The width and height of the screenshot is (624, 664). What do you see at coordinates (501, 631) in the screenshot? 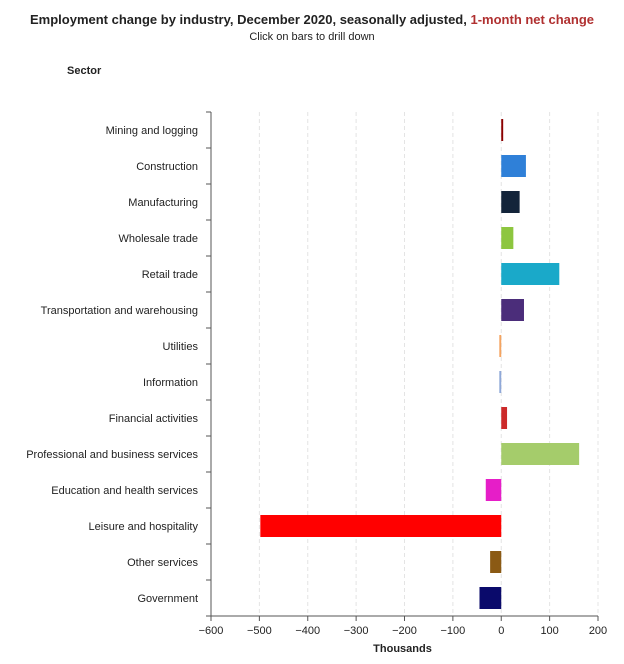
I see `x-tick-label: 0` at bounding box center [501, 631].